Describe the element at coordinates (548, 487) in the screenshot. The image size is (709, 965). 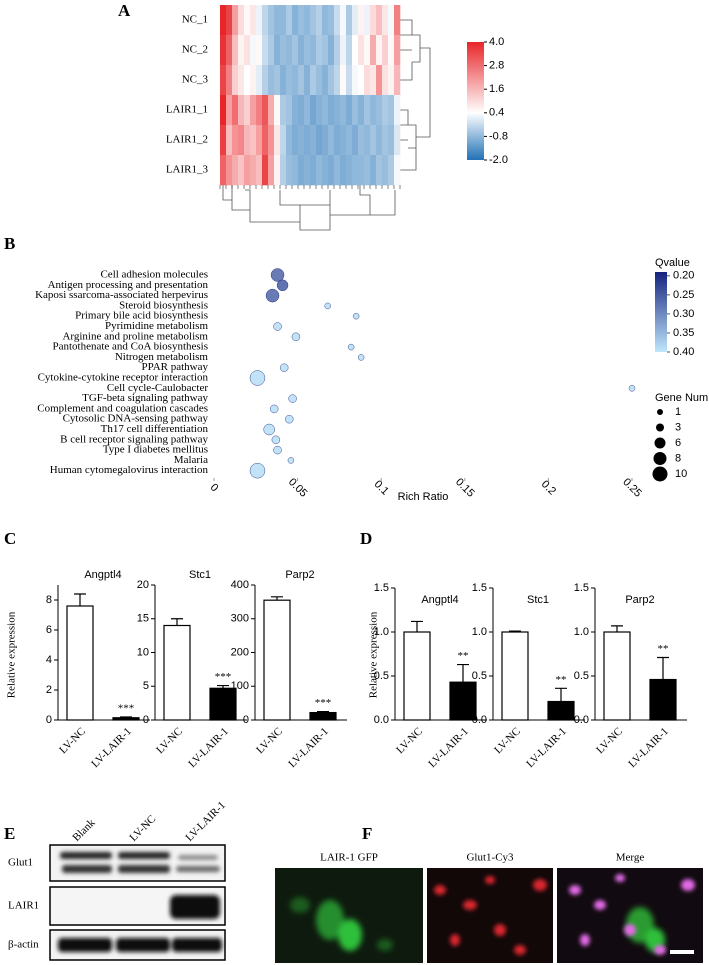
I see `x-tick-label: 0.2` at that location.